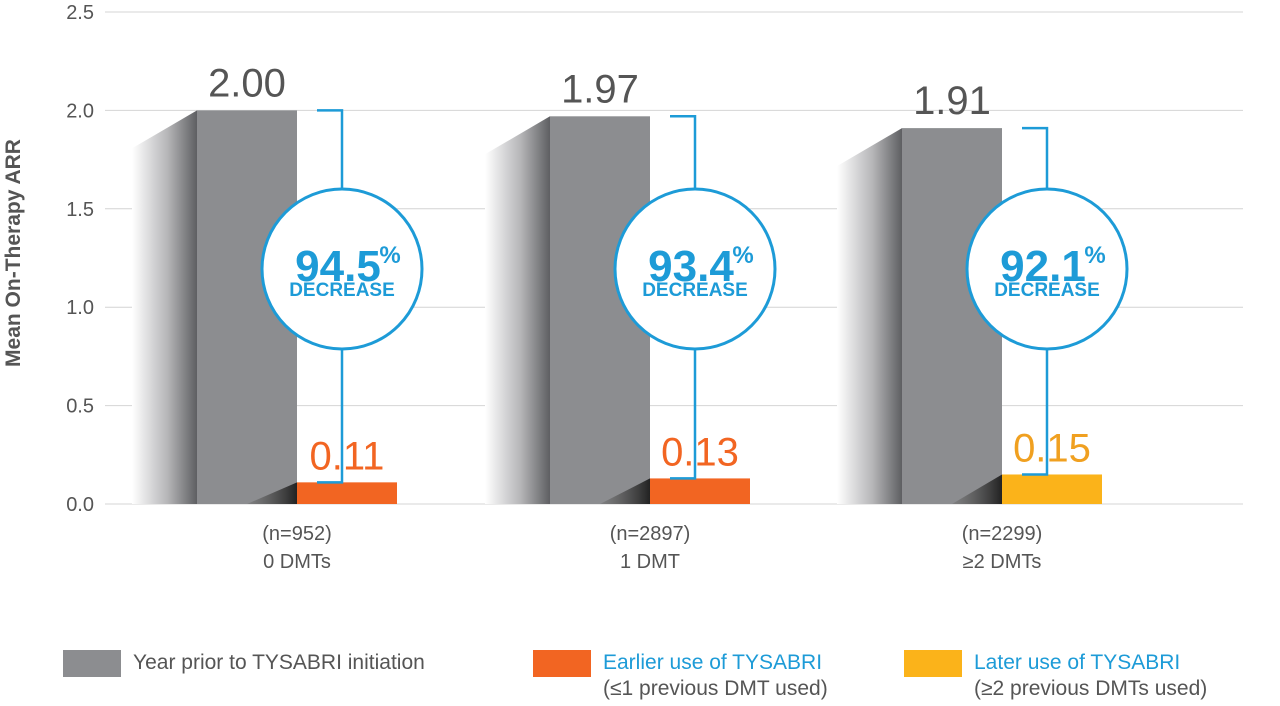  What do you see at coordinates (80, 111) in the screenshot?
I see `y-tick-label: 2.0` at bounding box center [80, 111].